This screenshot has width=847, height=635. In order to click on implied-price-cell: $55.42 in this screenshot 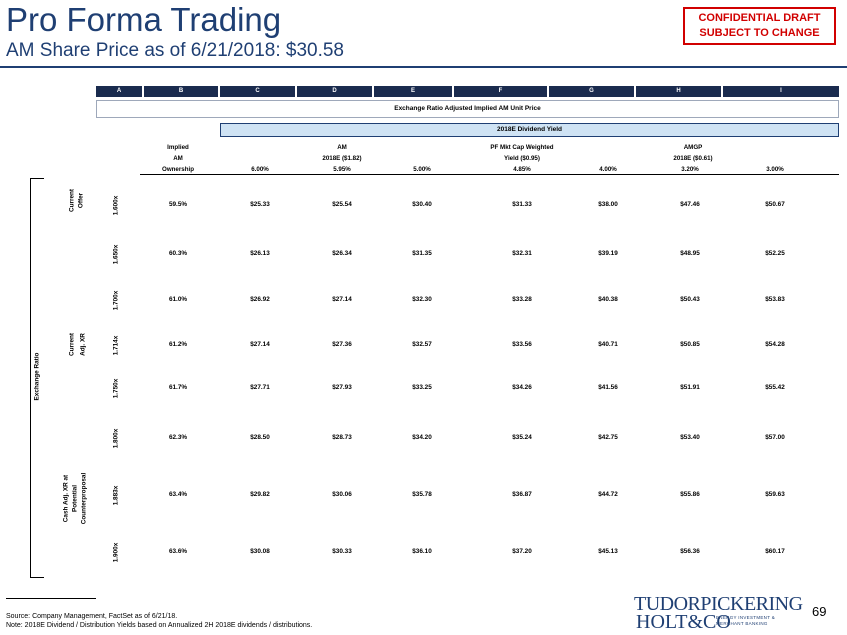, I will do `click(775, 387)`.